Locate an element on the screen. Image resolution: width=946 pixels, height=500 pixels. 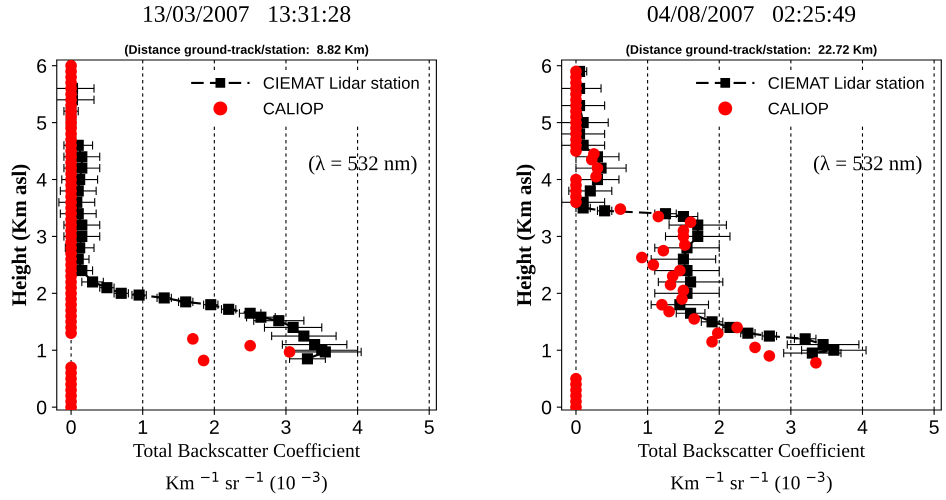
chart-subtitle: (Distance ground-track/station: 22.72 Km) is located at coordinates (751, 50).